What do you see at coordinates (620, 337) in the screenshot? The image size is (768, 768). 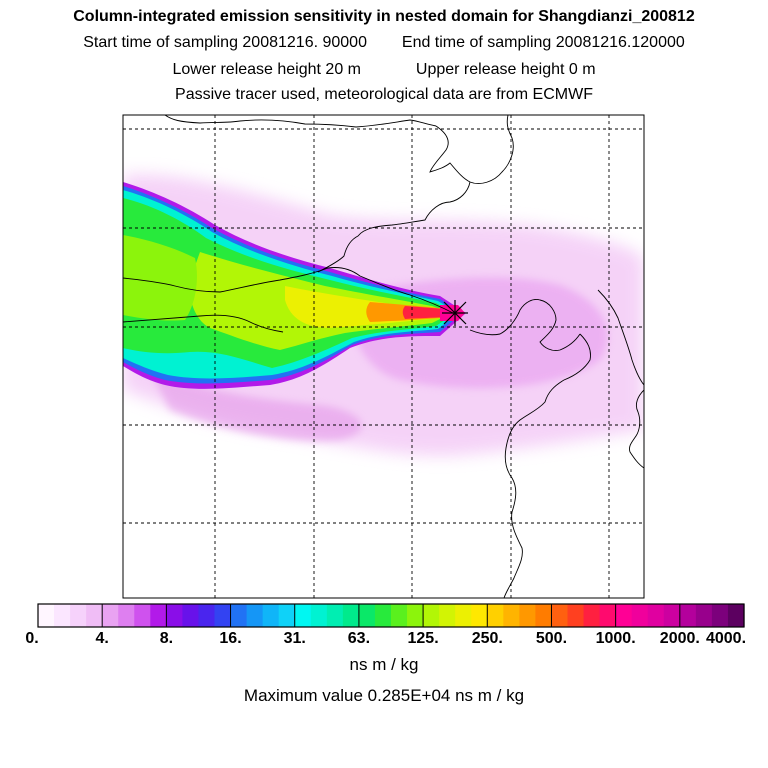 I see `korea-coast` at bounding box center [620, 337].